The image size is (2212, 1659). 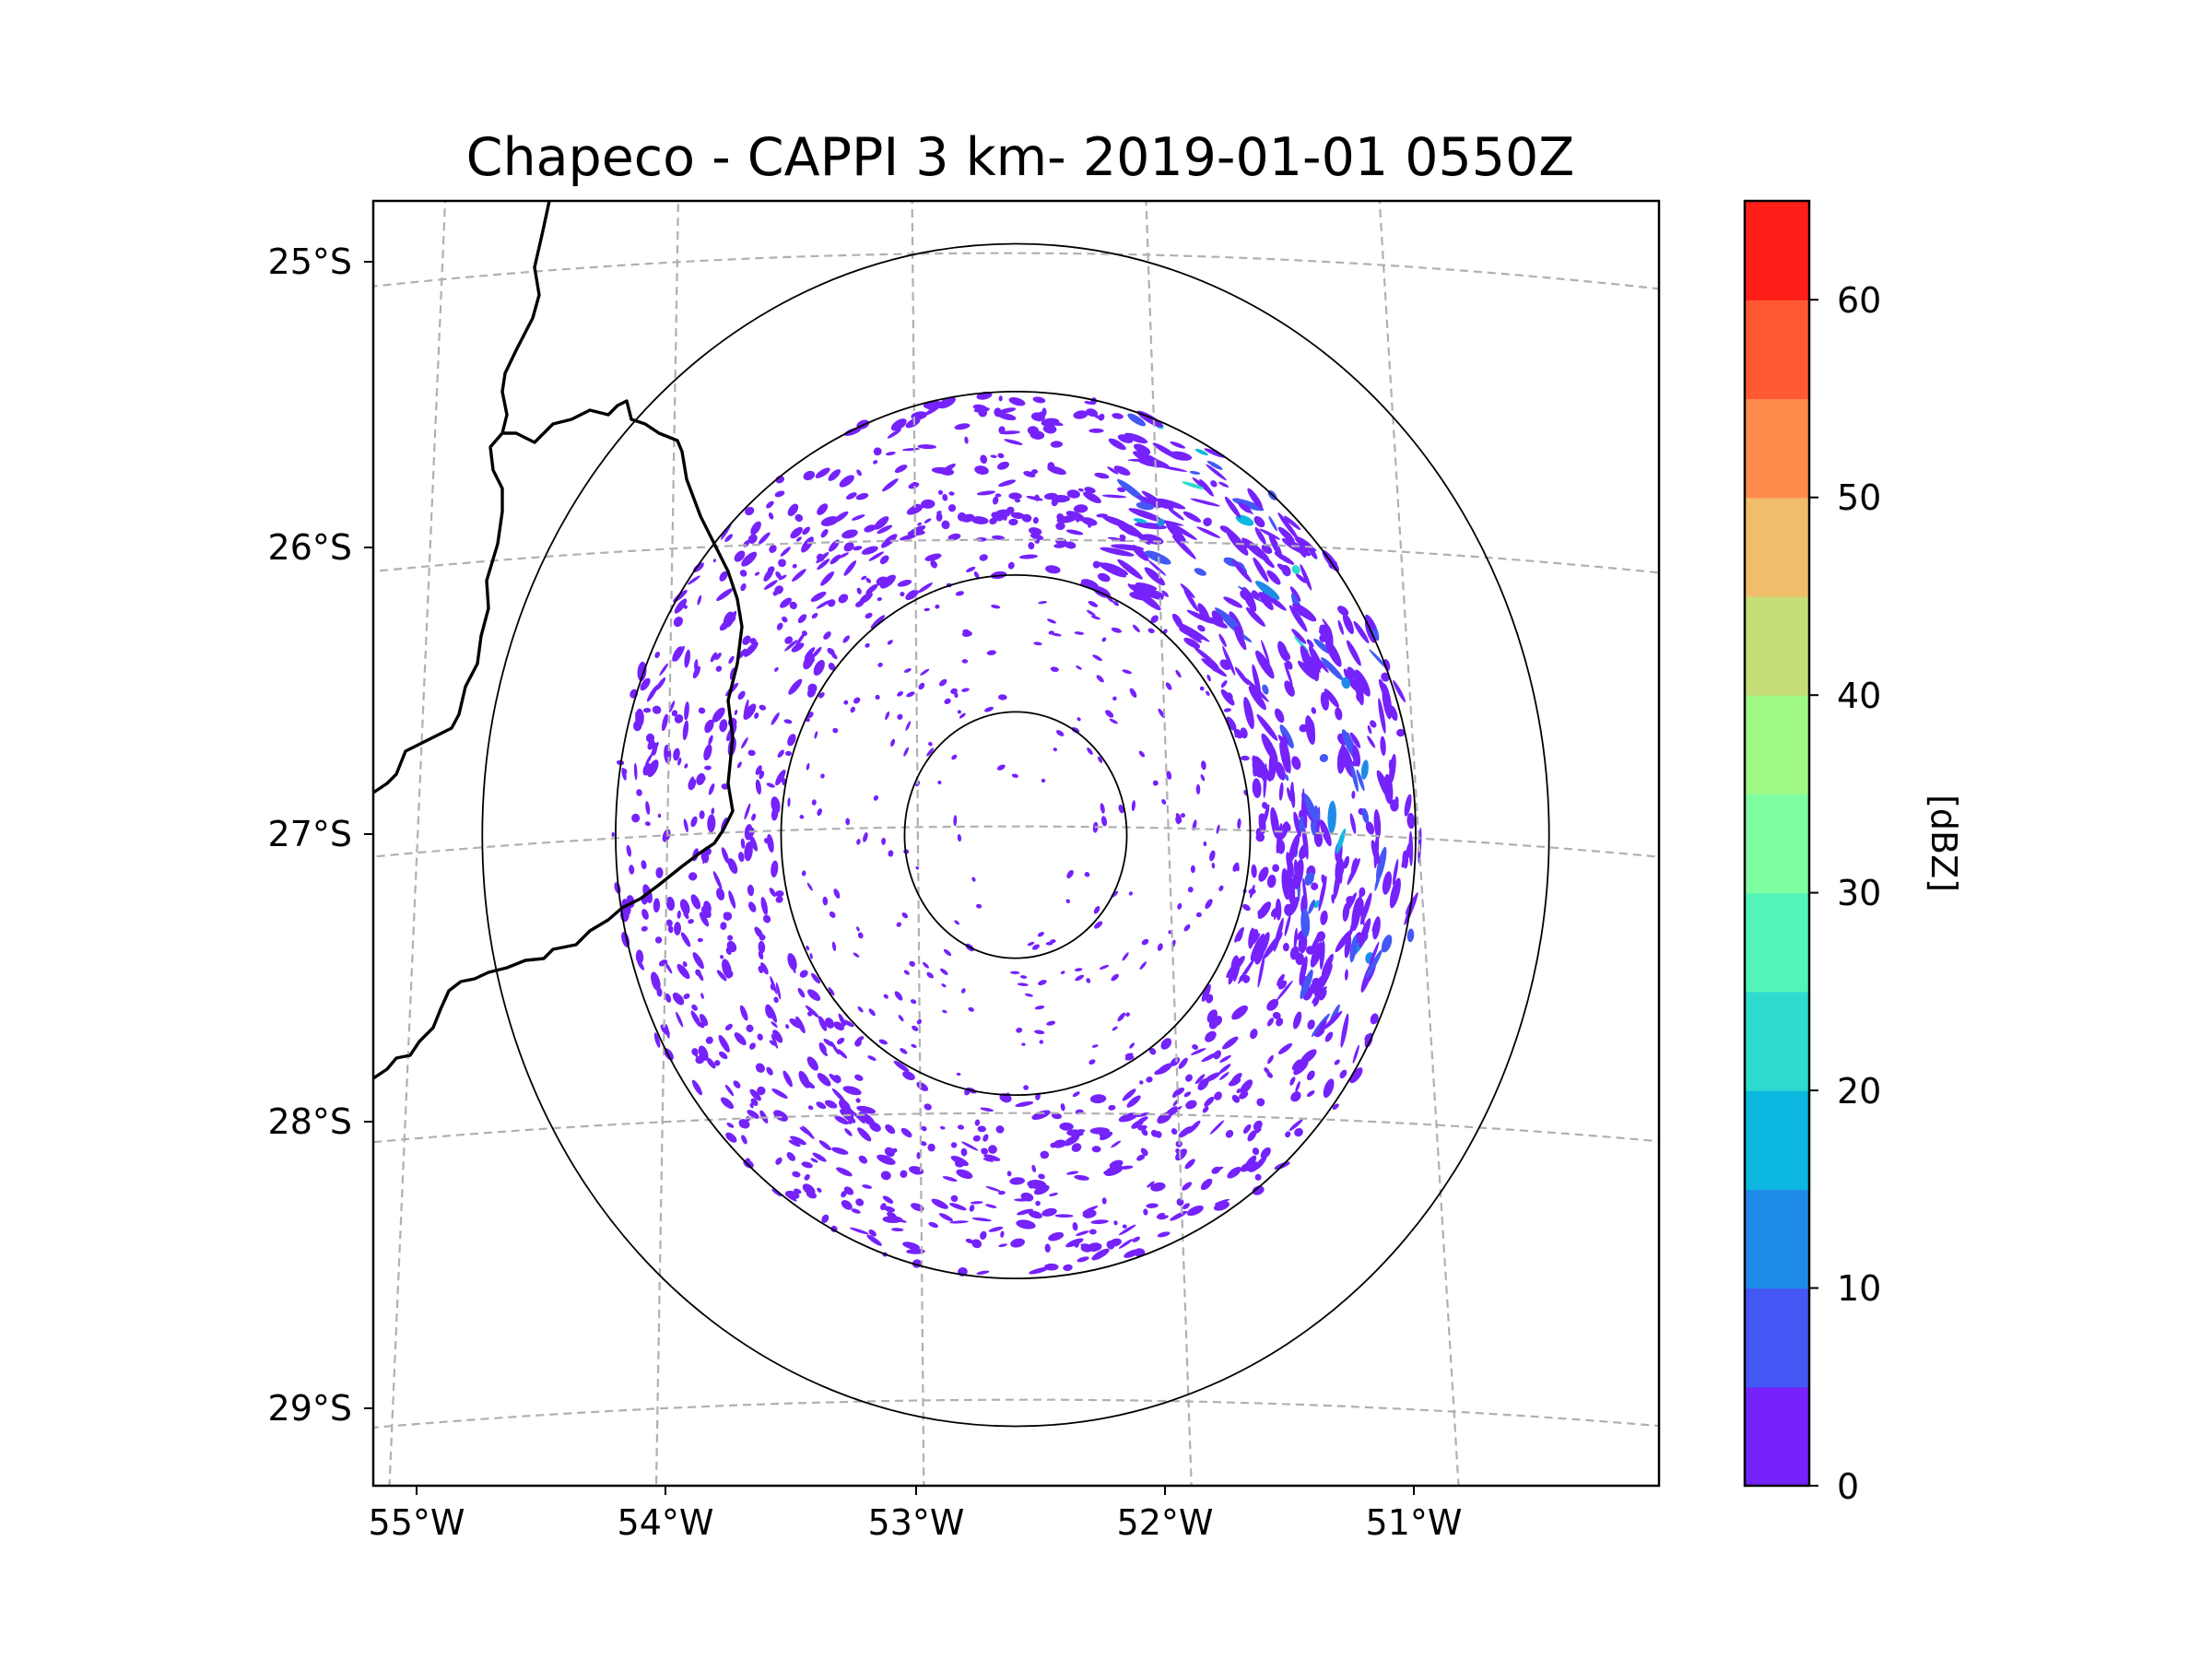 What do you see at coordinates (462, 497) in the screenshot?
I see `country-border-west` at bounding box center [462, 497].